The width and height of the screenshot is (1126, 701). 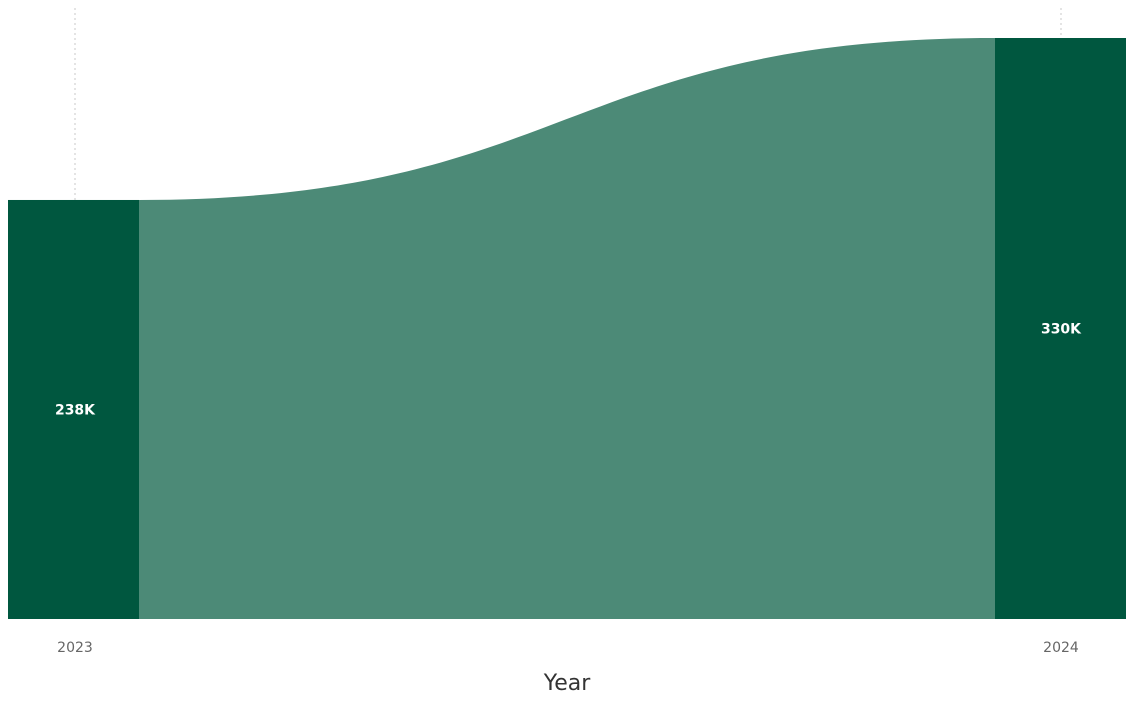 What do you see at coordinates (567, 683) in the screenshot?
I see `x-axis-title: Year` at bounding box center [567, 683].